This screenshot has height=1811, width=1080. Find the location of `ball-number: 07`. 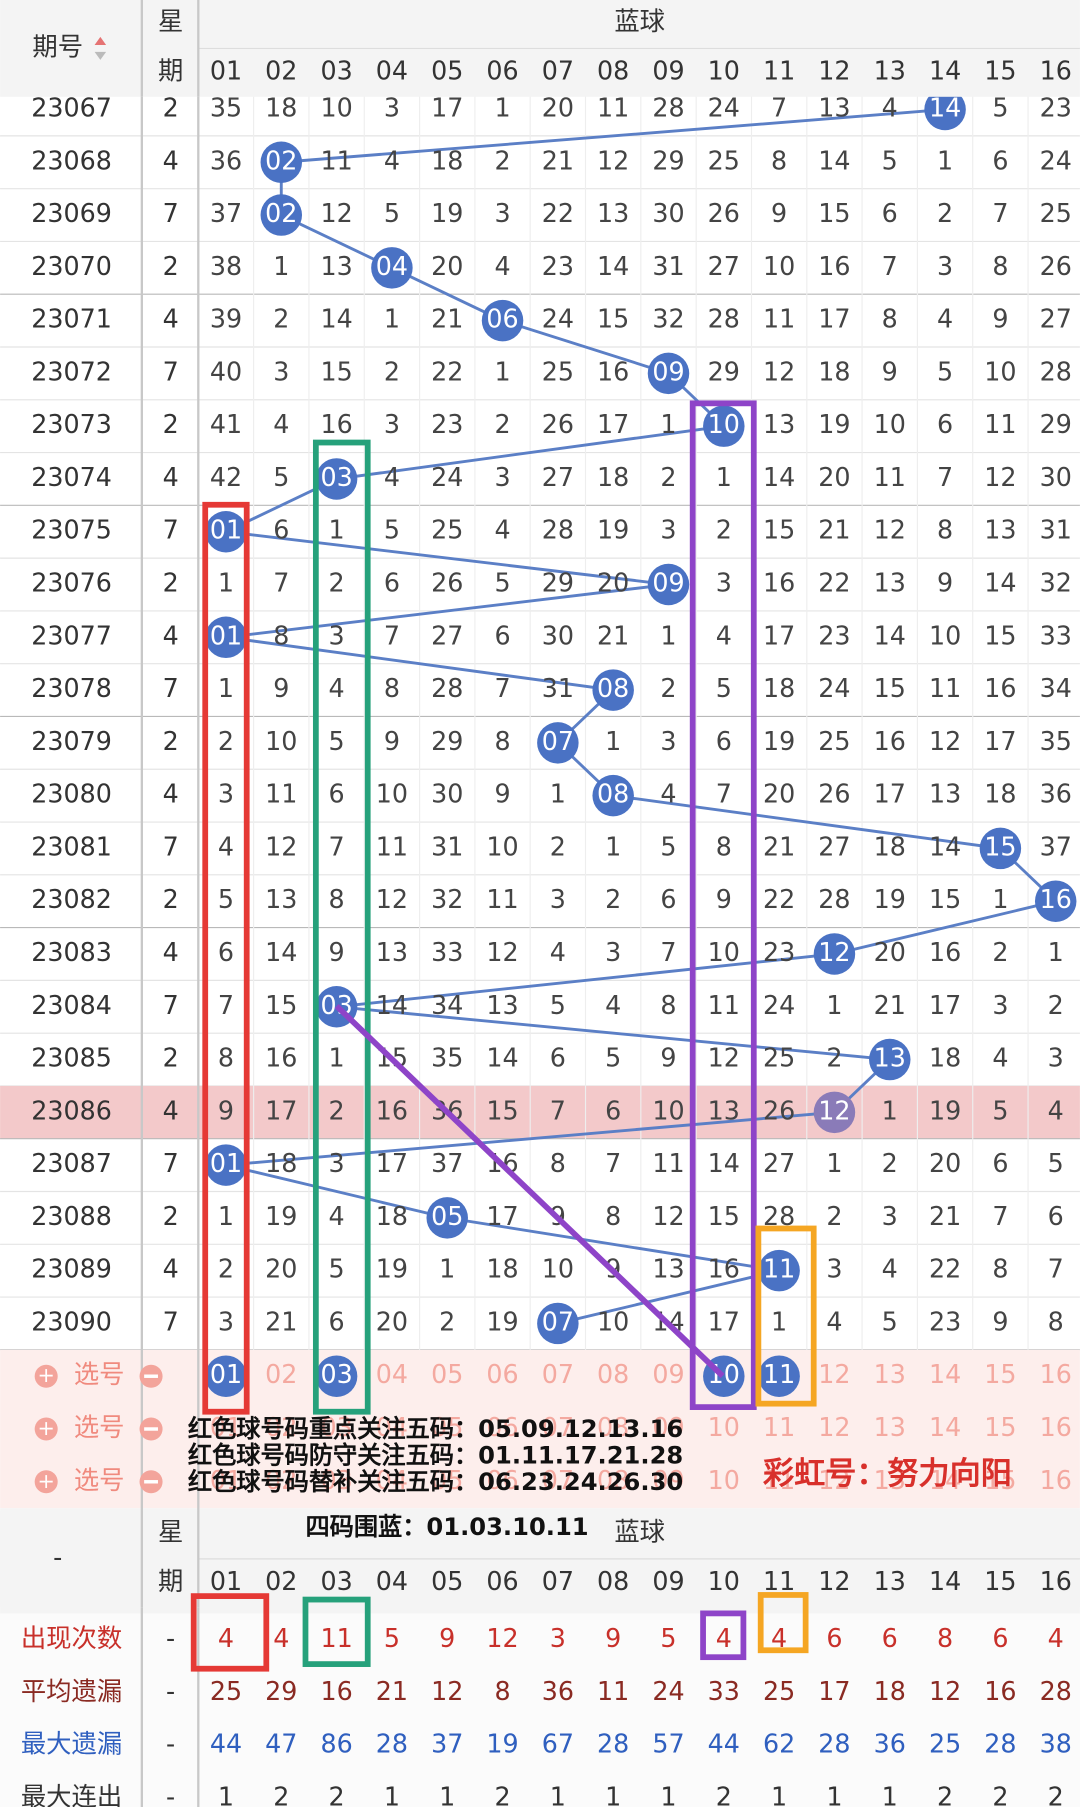

ball-number: 07 is located at coordinates (558, 741).